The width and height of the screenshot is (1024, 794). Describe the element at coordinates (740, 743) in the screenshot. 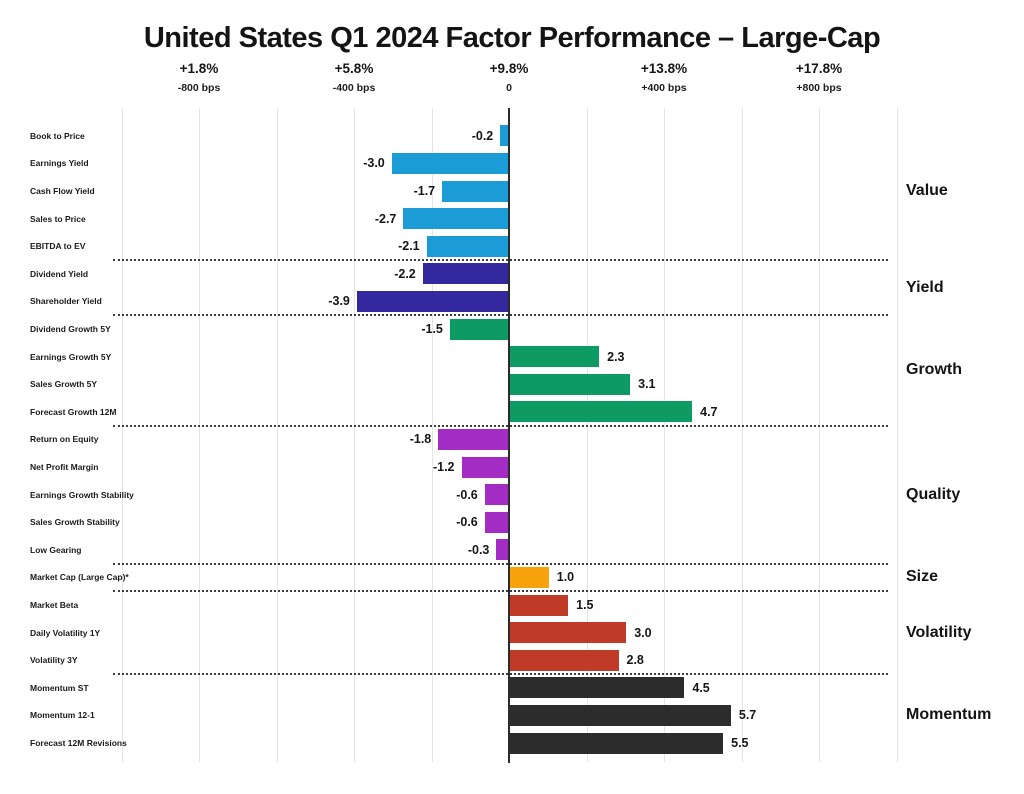

I see `factor-value-label: 5.5` at that location.